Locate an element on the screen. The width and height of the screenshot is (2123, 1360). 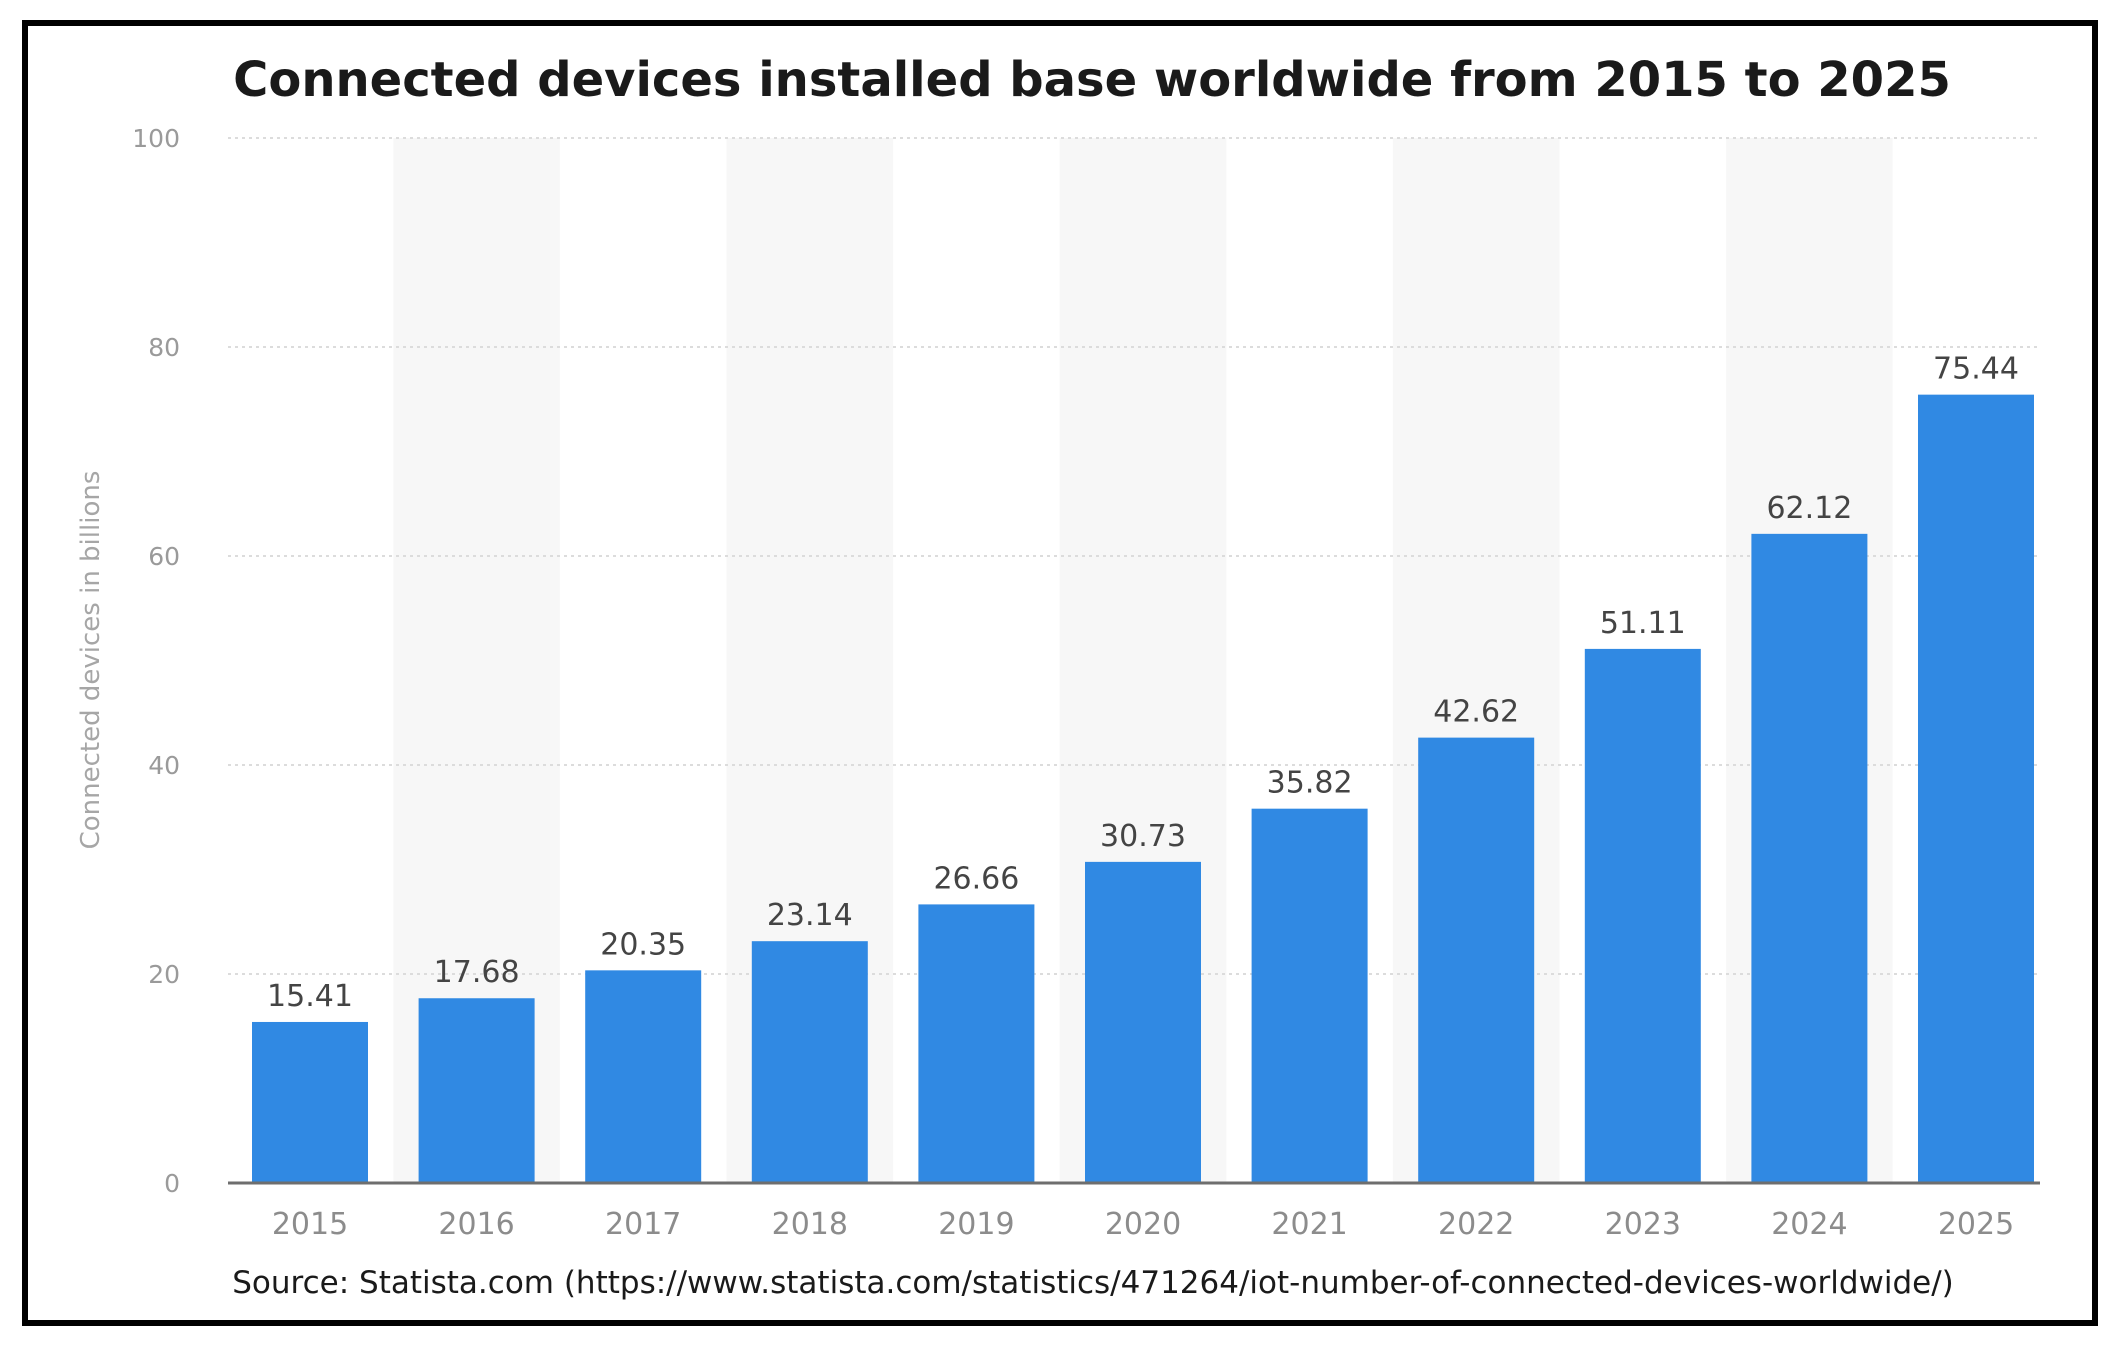
x-tick-label: 2018 is located at coordinates (810, 1224).